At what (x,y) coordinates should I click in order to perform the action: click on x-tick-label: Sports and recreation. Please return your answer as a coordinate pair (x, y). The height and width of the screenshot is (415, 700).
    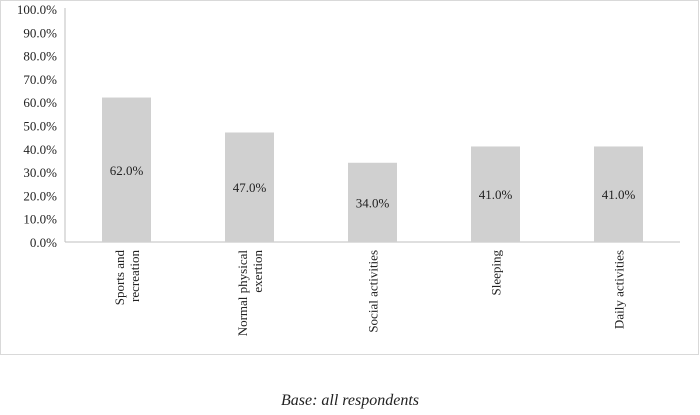
    Looking at the image, I should click on (127, 278).